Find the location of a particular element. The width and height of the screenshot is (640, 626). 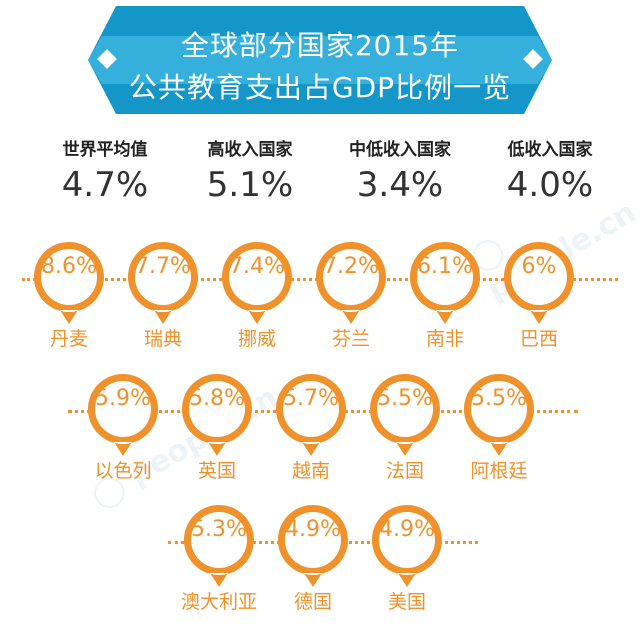

country-marker: 5.3% 澳大利亚 is located at coordinates (219, 557).